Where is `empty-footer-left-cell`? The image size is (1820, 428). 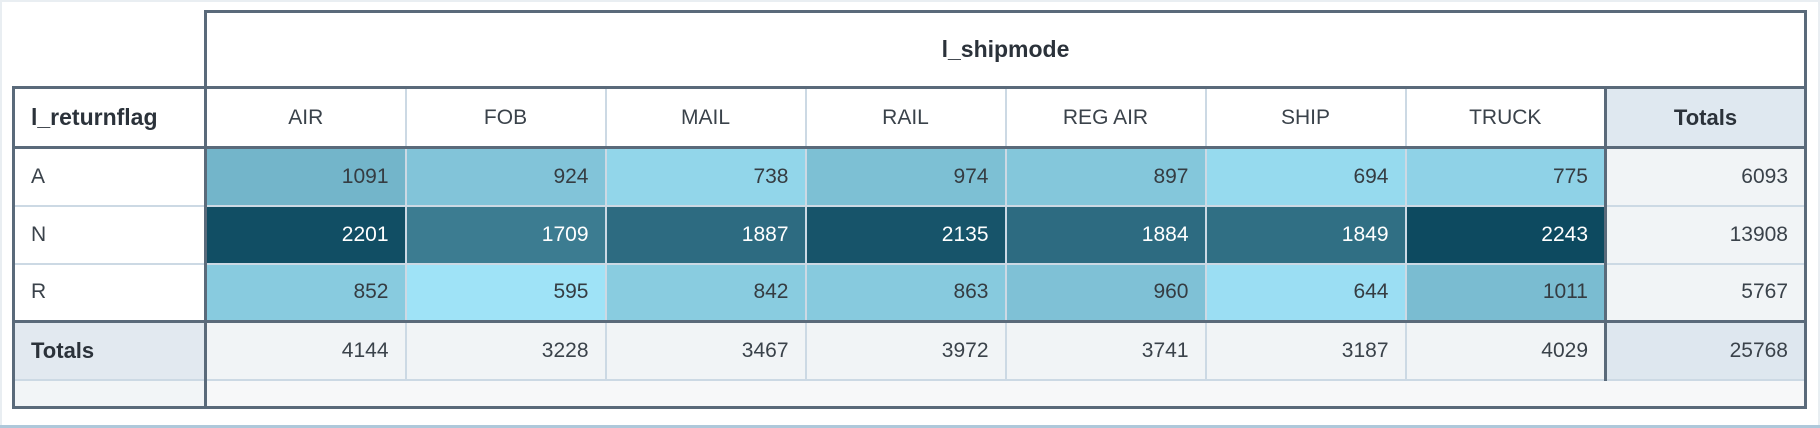 empty-footer-left-cell is located at coordinates (109, 393).